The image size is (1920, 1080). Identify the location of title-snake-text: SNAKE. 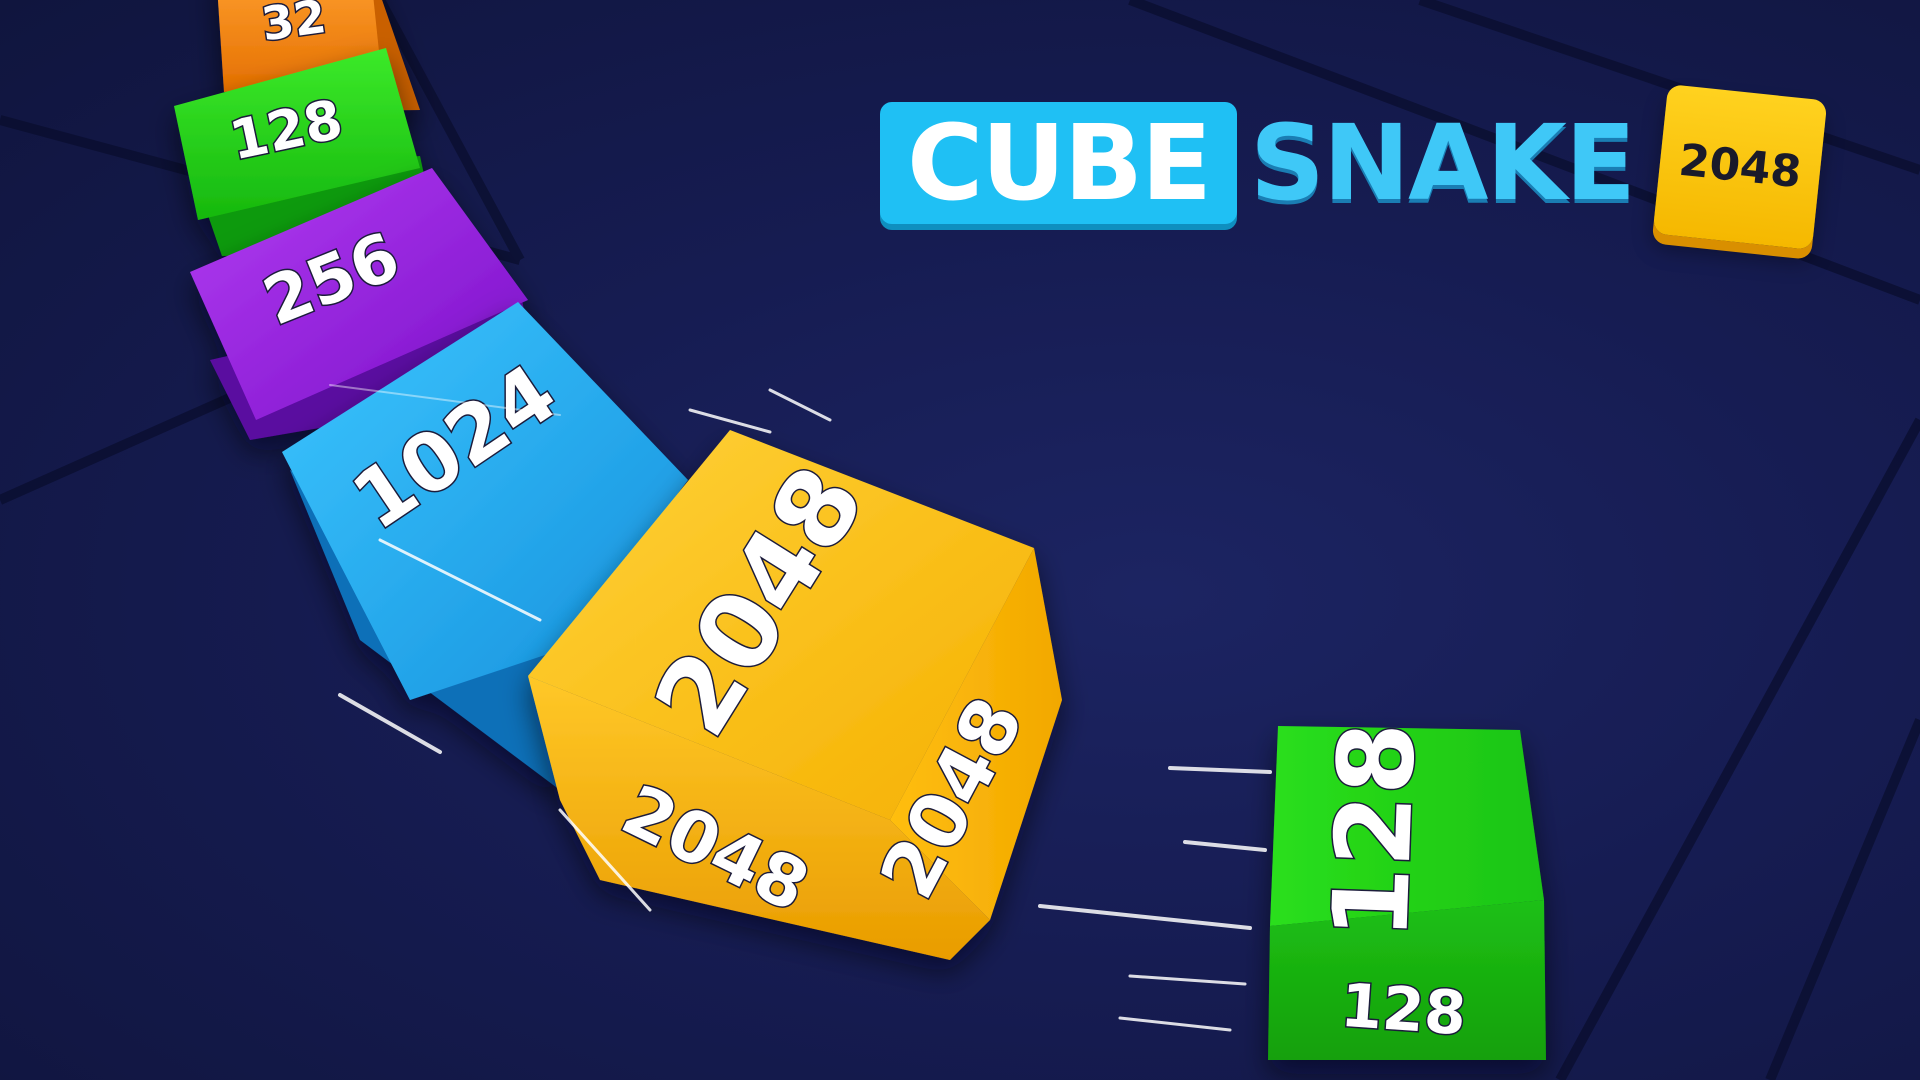
(1443, 163).